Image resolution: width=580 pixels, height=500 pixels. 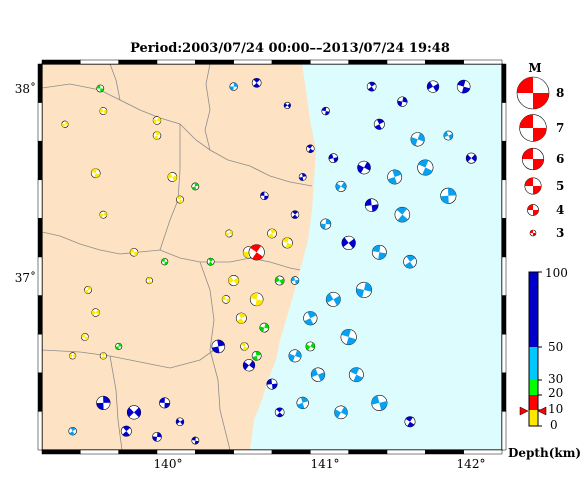 I want to click on depth-colorbar-frame, so click(x=533, y=349).